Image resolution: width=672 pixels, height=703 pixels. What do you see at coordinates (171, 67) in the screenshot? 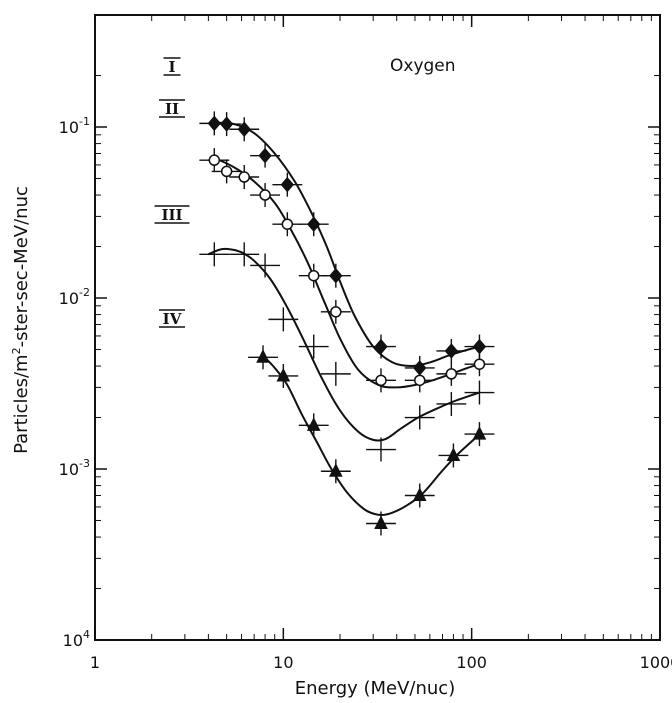
I see `series-label-I: I` at bounding box center [171, 67].